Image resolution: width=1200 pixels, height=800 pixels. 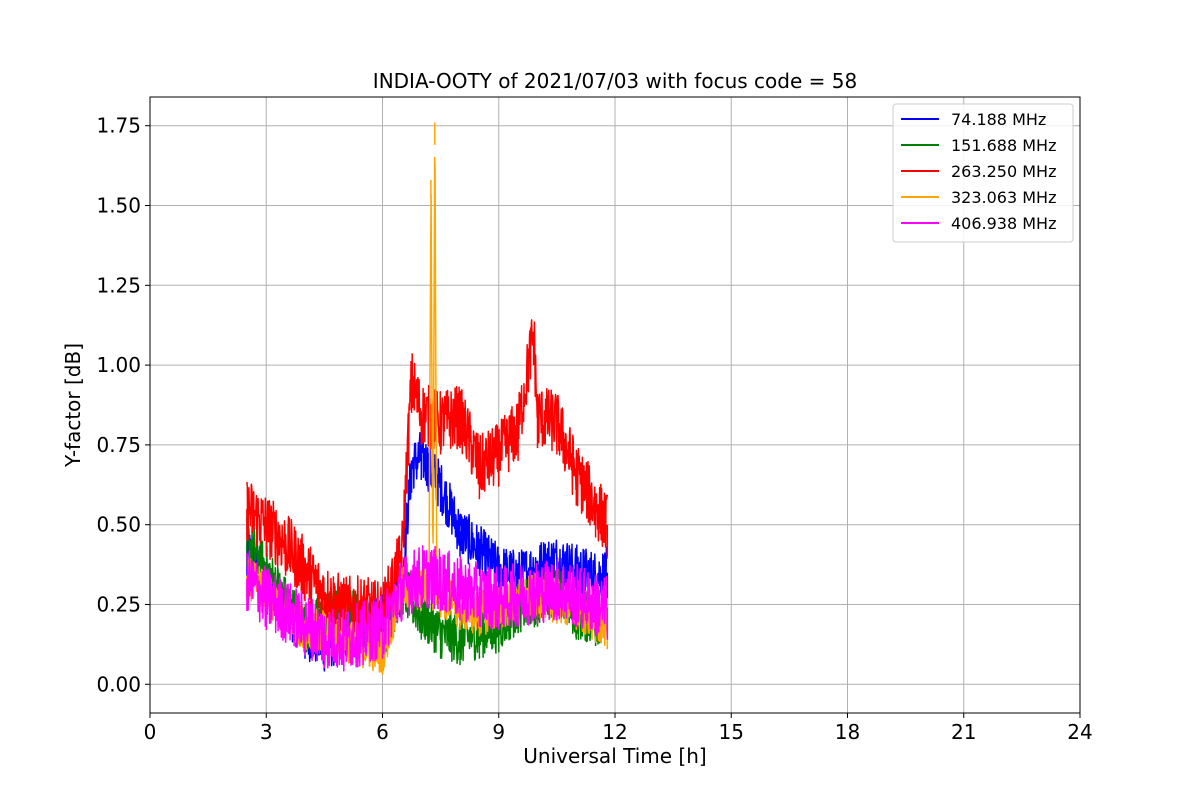 I want to click on y-axis-label: Y-factor [dB], so click(x=73, y=405).